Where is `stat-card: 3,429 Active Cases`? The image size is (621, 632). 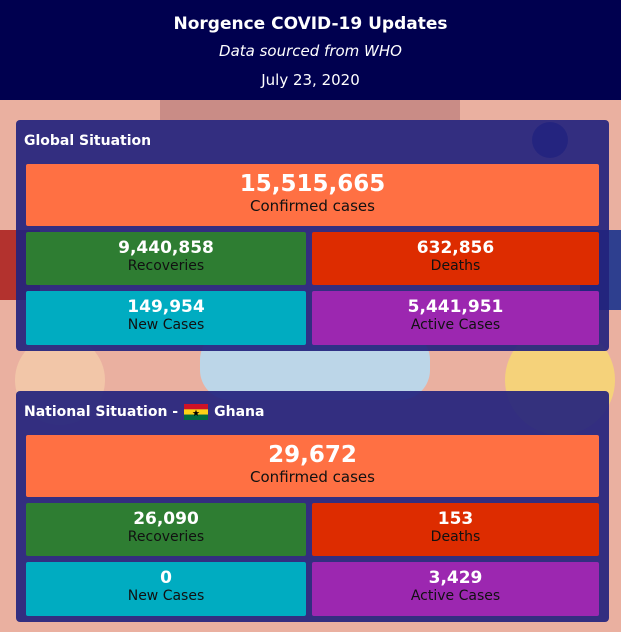
stat-card: 3,429 Active Cases is located at coordinates (455, 589).